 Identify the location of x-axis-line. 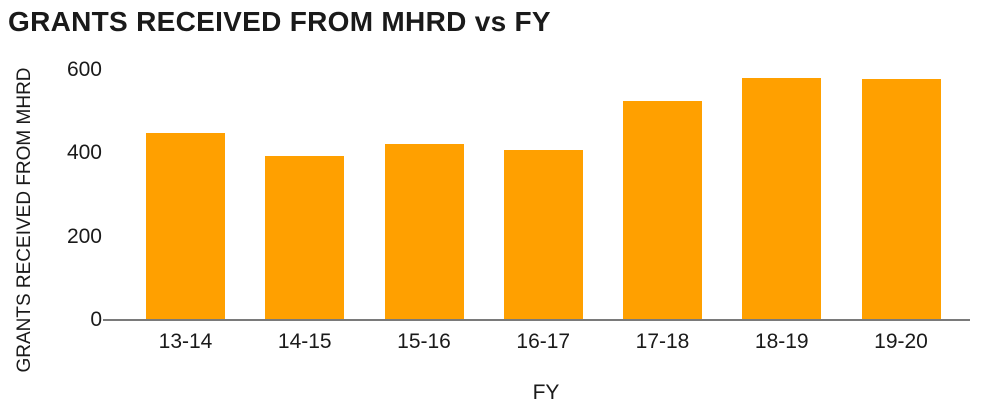
(536, 320).